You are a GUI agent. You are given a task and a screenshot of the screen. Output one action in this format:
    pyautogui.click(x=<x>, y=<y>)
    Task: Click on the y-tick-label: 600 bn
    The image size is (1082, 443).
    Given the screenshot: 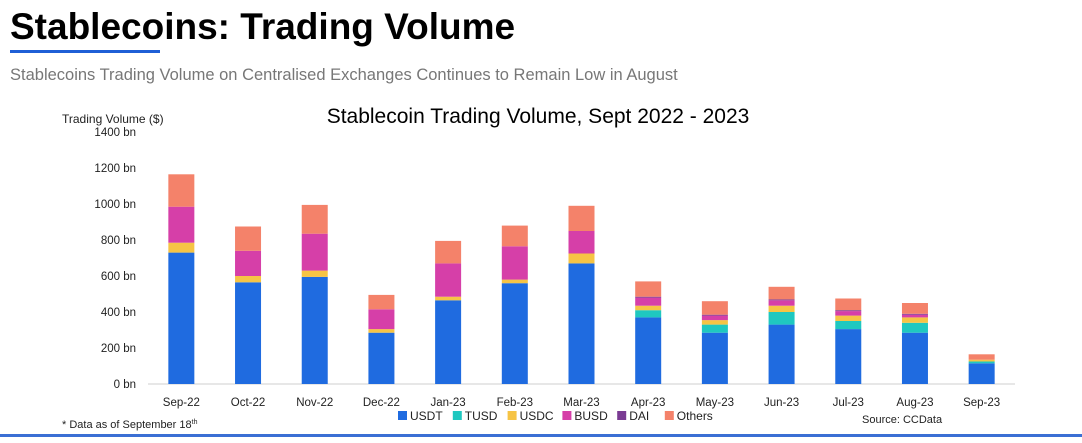 What is the action you would take?
    pyautogui.click(x=118, y=277)
    